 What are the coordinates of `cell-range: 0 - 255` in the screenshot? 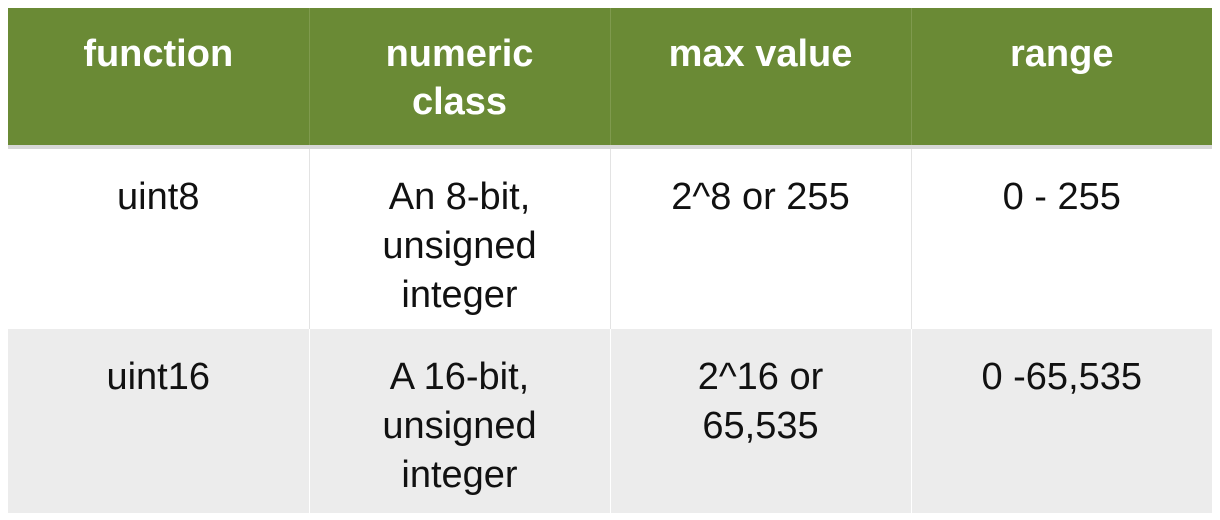 It's located at (1061, 197).